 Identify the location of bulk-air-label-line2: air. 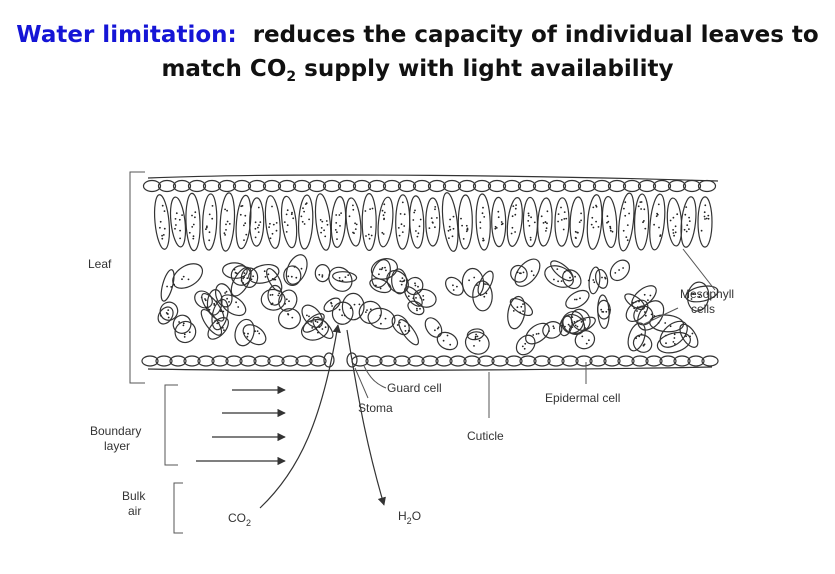
(134, 511).